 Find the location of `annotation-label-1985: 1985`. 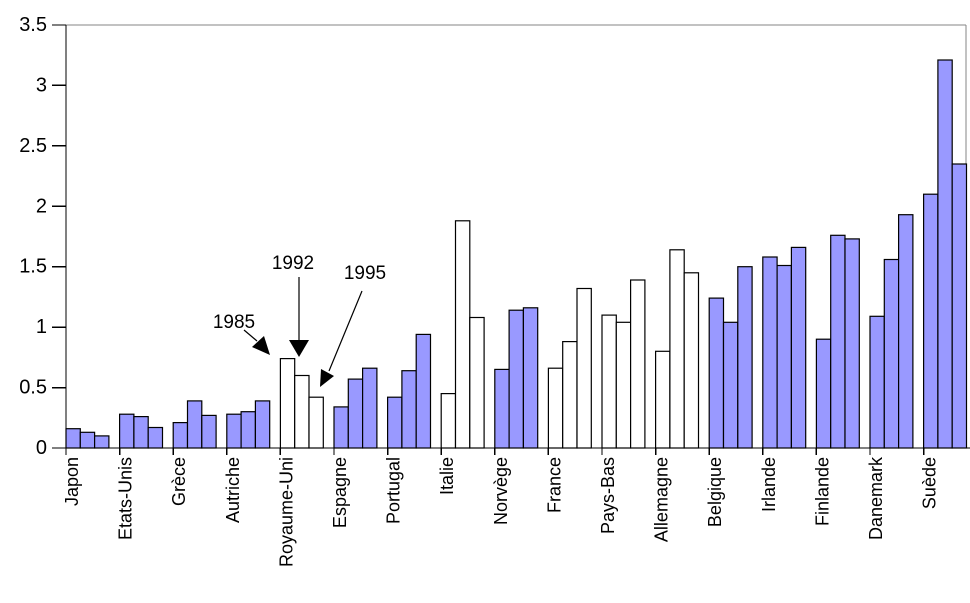

annotation-label-1985: 1985 is located at coordinates (234, 322).